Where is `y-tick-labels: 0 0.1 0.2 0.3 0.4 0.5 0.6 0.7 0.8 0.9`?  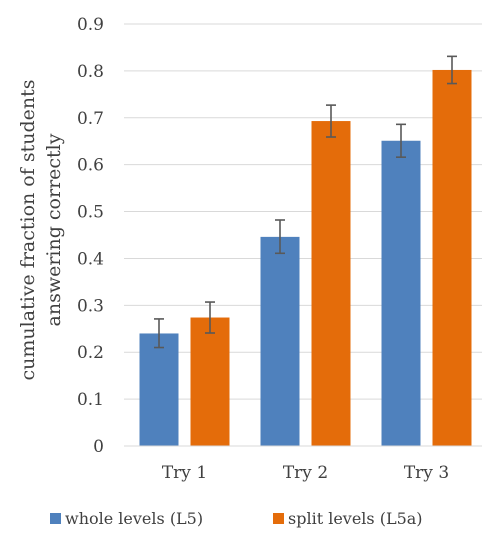
y-tick-labels: 0 0.1 0.2 0.3 0.4 0.5 0.6 0.7 0.8 0.9 is located at coordinates (90, 236).